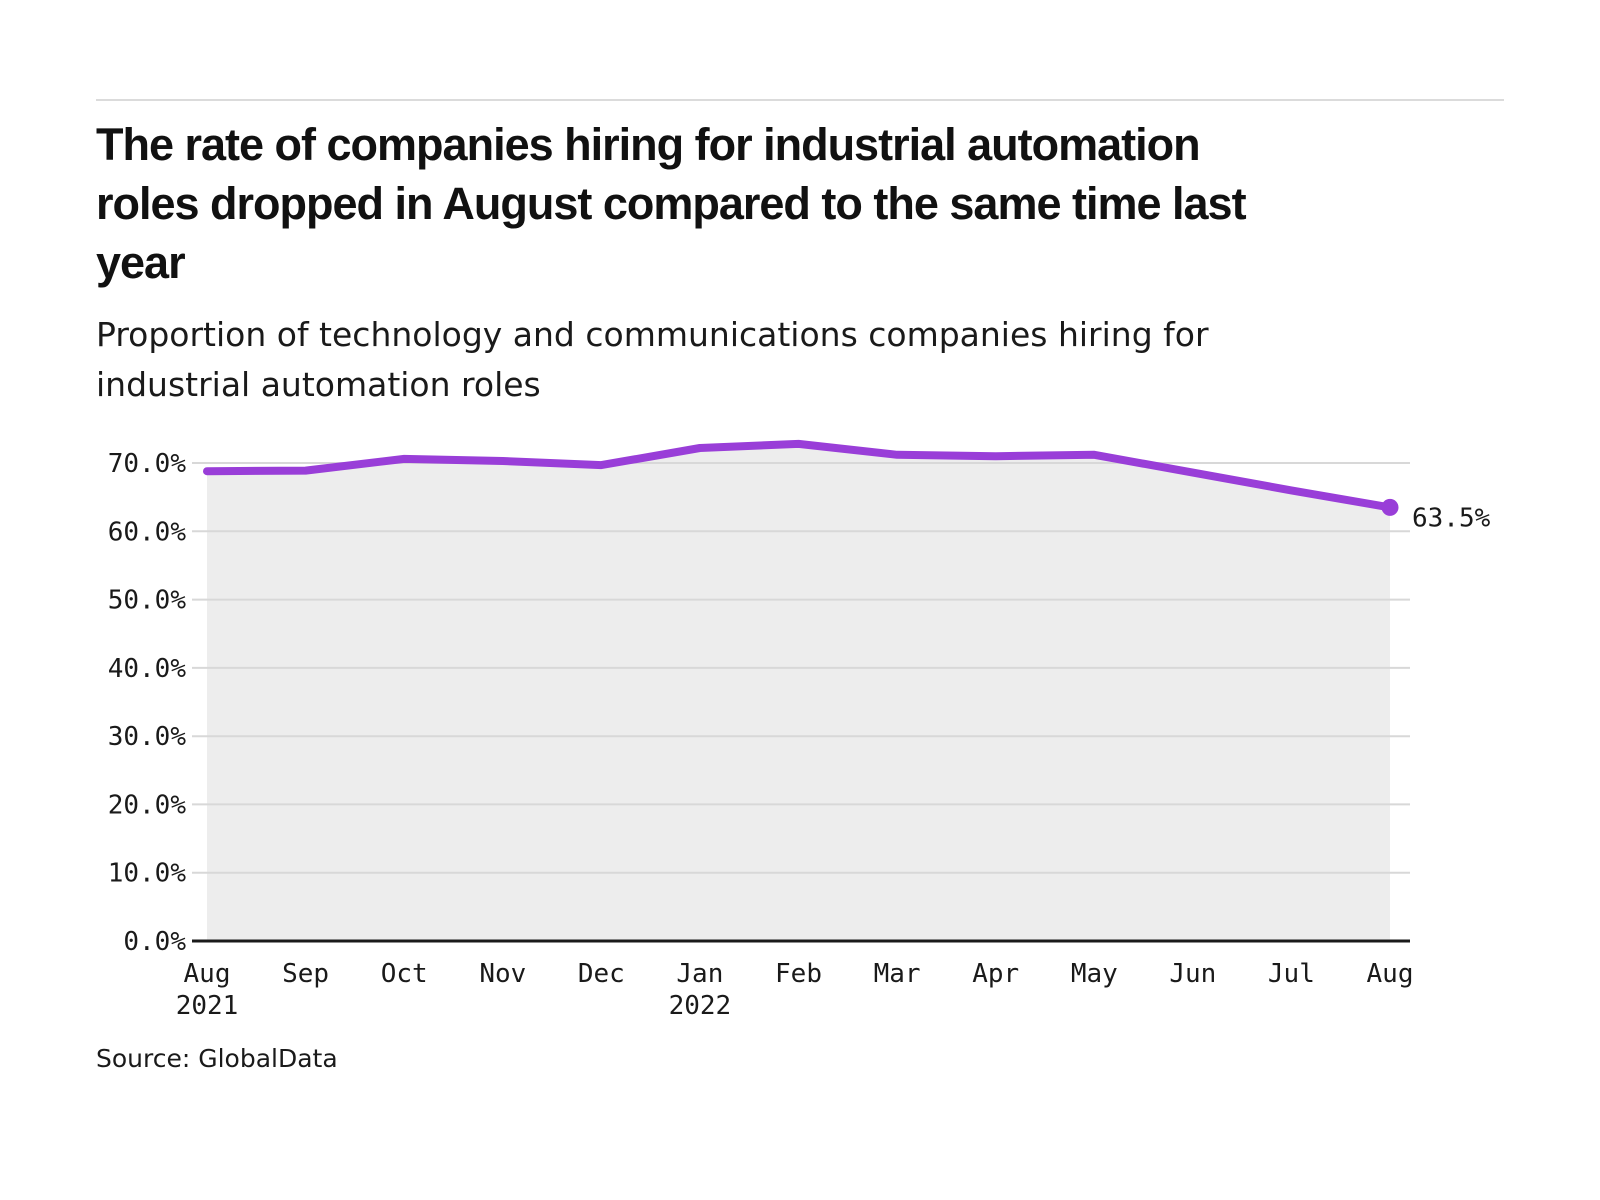 This screenshot has height=1200, width=1600. I want to click on x-tick-label: Nov, so click(502, 974).